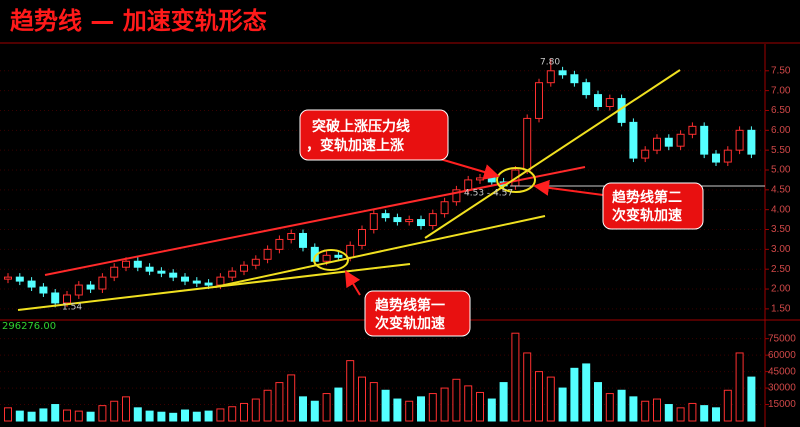 This screenshot has height=427, width=800. What do you see at coordinates (72, 308) in the screenshot?
I see `low-label: 1.54` at bounding box center [72, 308].